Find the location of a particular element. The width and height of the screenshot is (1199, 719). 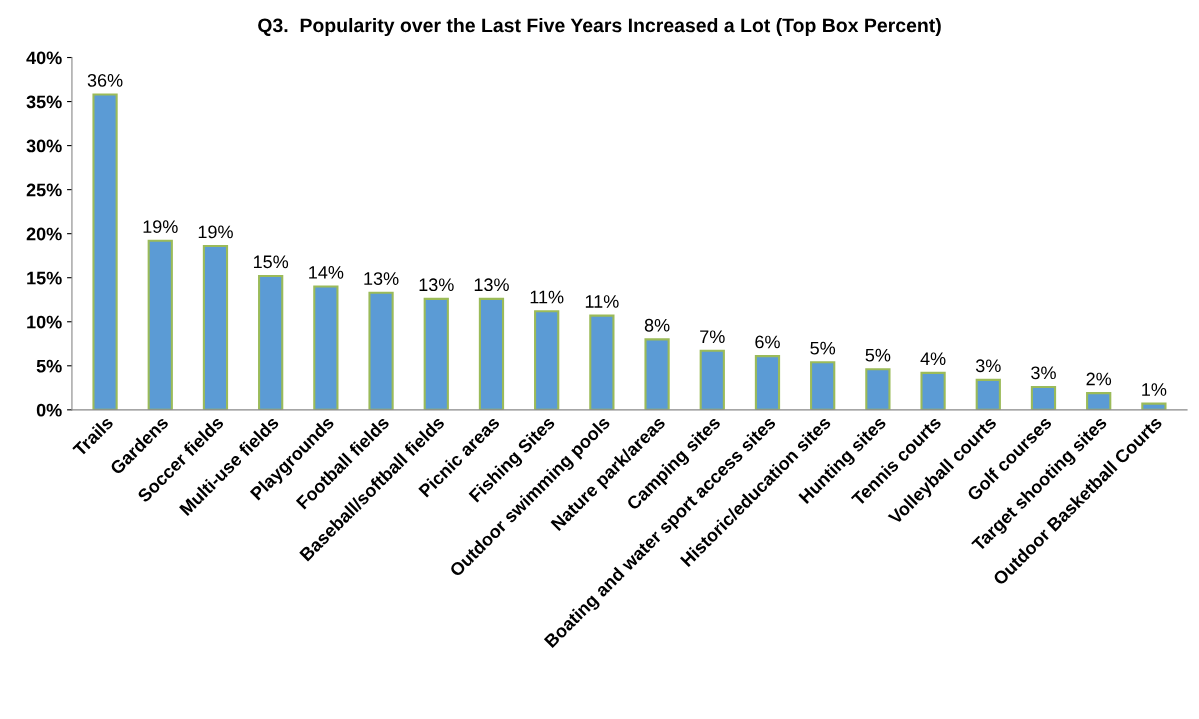

y-tick-label: 30% is located at coordinates (44, 146).